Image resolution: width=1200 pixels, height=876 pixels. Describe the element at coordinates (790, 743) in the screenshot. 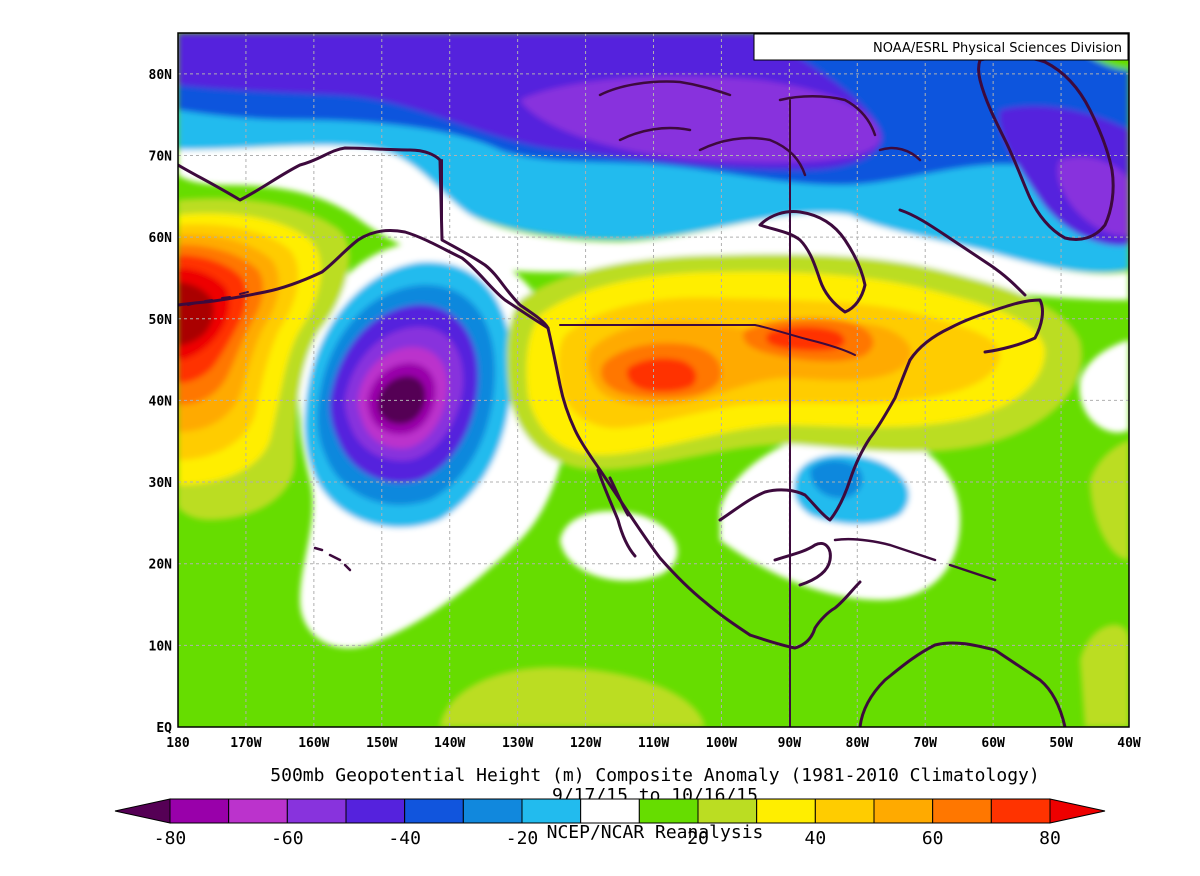

I see `lon-tick-label: 90W` at that location.